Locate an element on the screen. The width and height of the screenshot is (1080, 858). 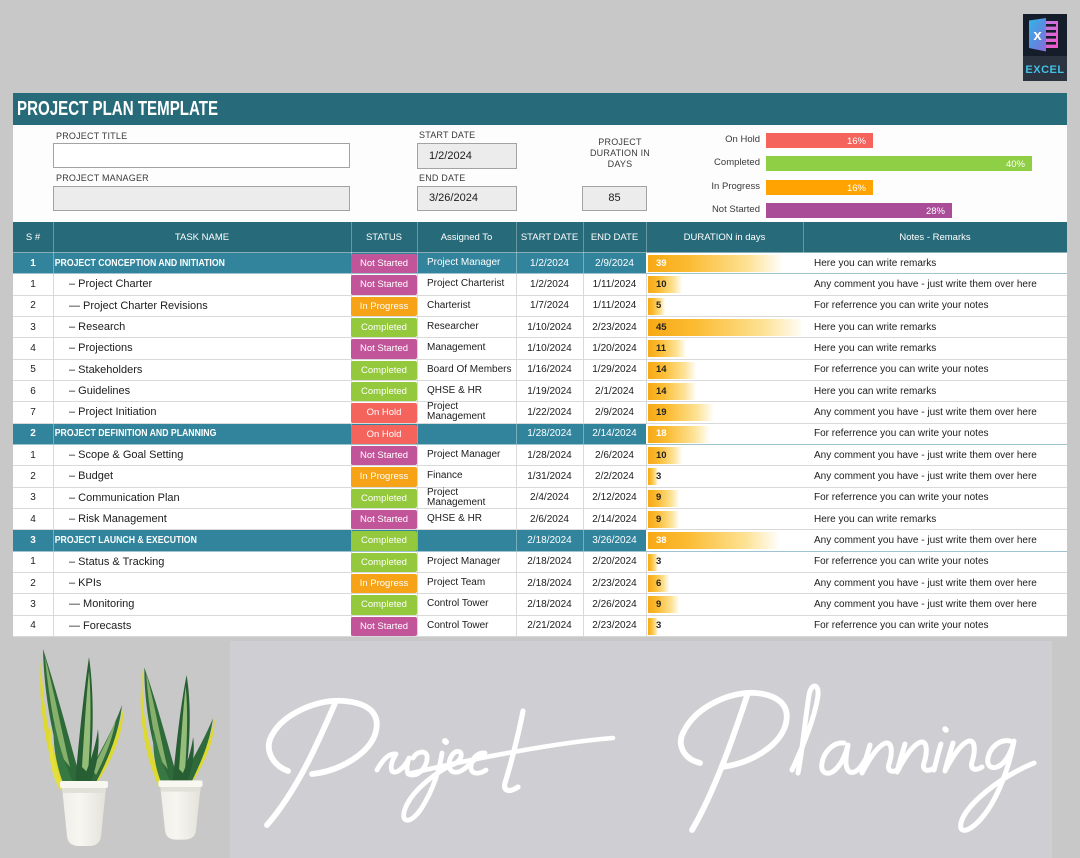
svg-text: x is located at coordinates (1037, 35).